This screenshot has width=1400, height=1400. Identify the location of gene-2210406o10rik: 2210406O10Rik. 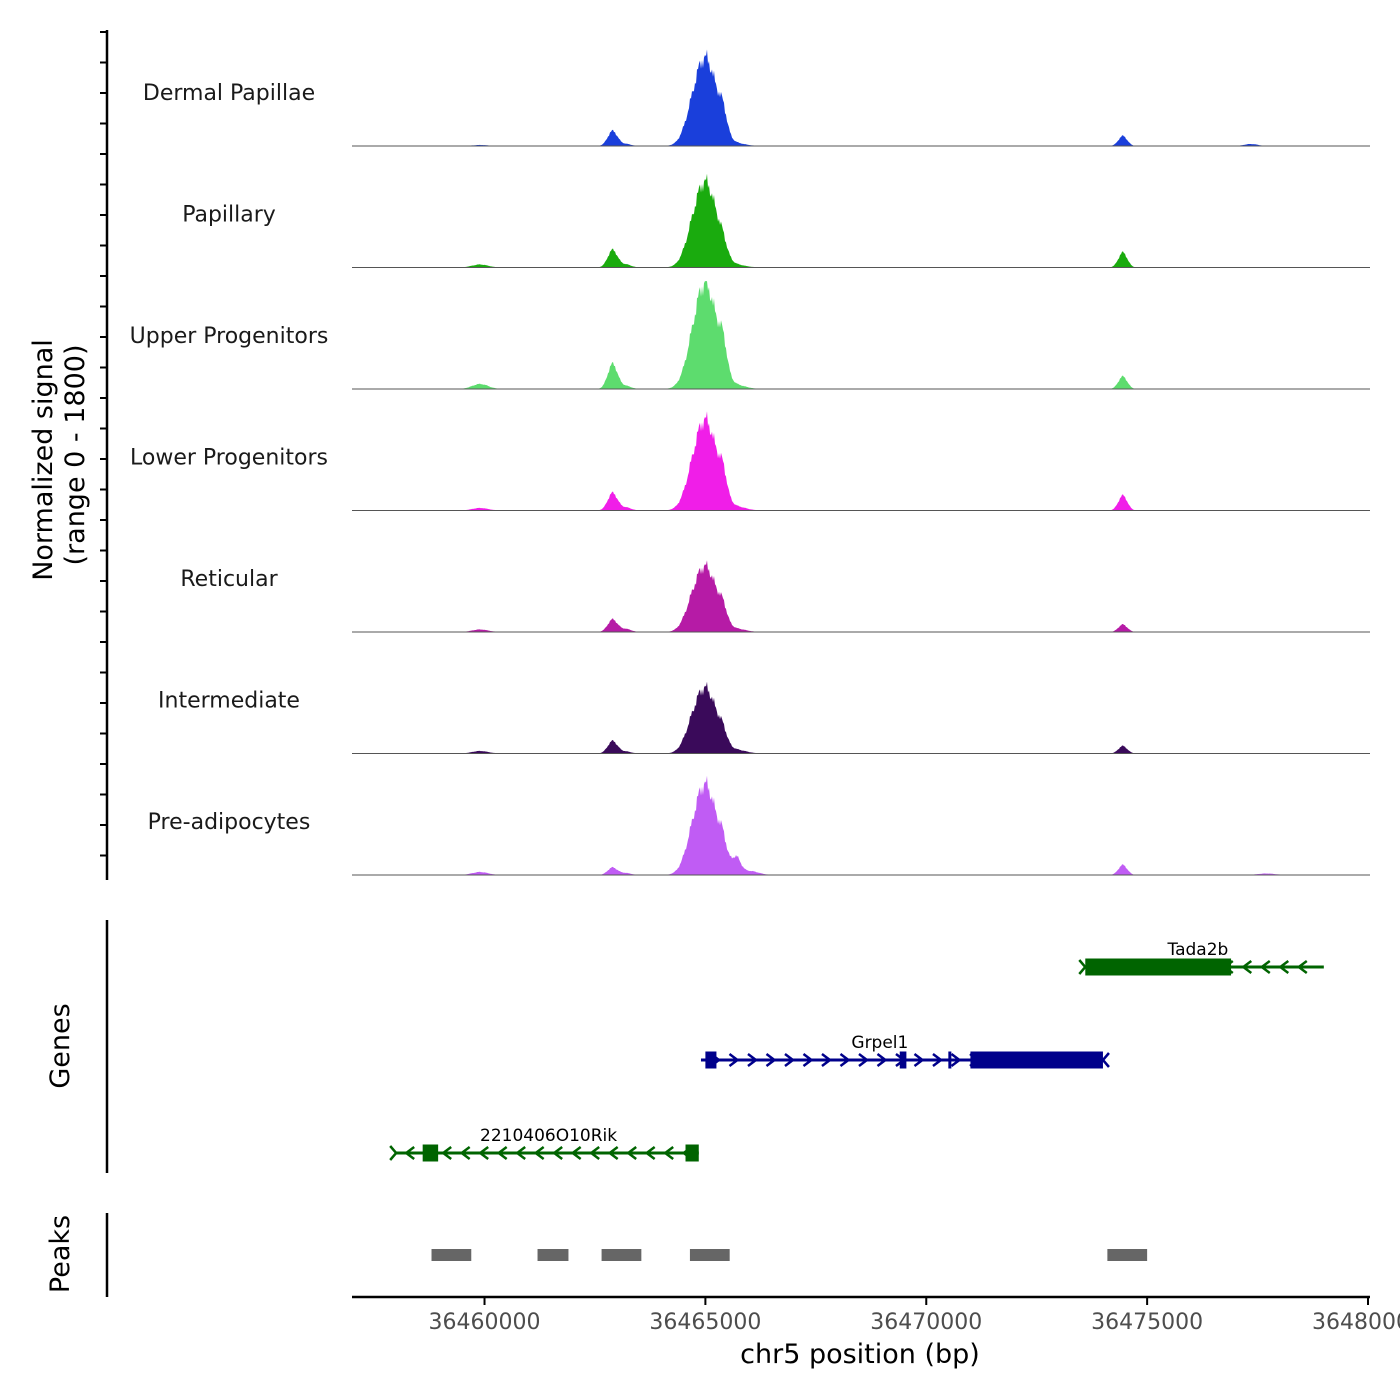
(544, 1144).